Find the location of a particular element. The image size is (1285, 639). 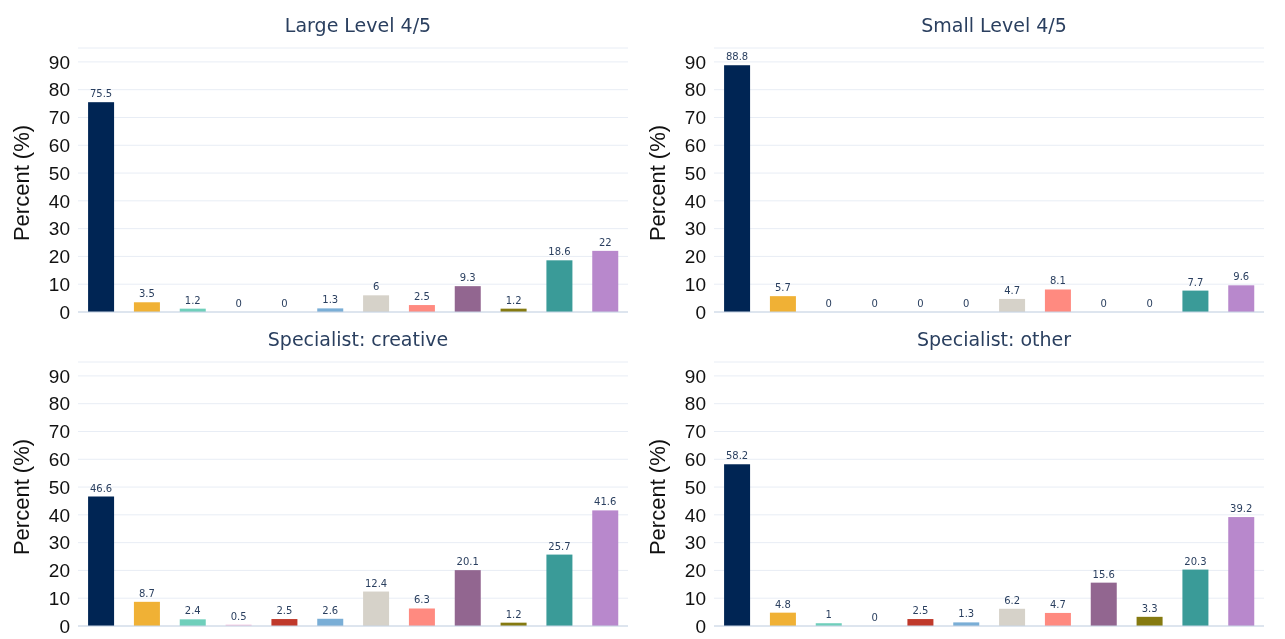

data-label: 88.8 is located at coordinates (737, 57).